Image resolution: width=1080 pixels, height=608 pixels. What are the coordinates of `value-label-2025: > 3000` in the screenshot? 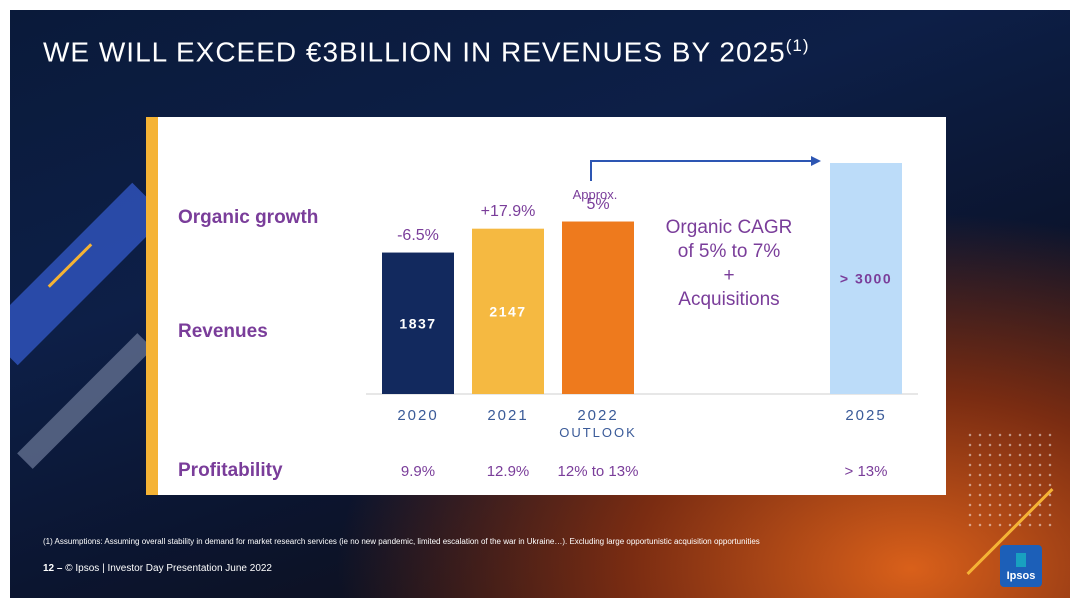 It's located at (866, 279).